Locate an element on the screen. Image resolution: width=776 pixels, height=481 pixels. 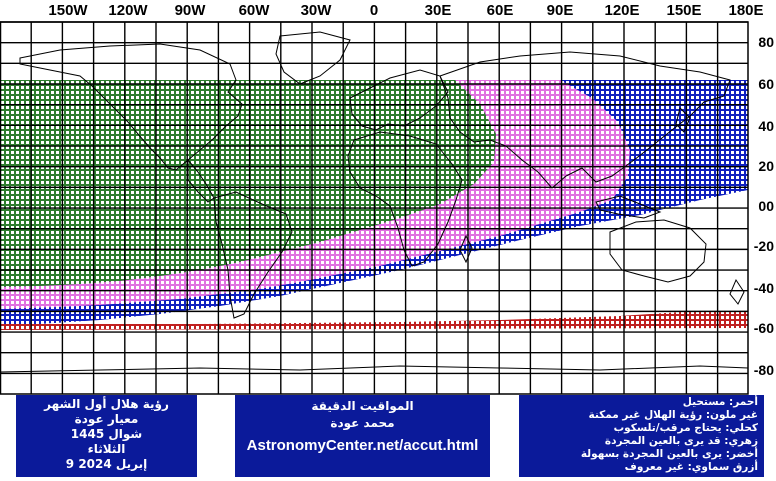
source-url: AstronomyCenter.net/accut.html is located at coordinates (362, 445).